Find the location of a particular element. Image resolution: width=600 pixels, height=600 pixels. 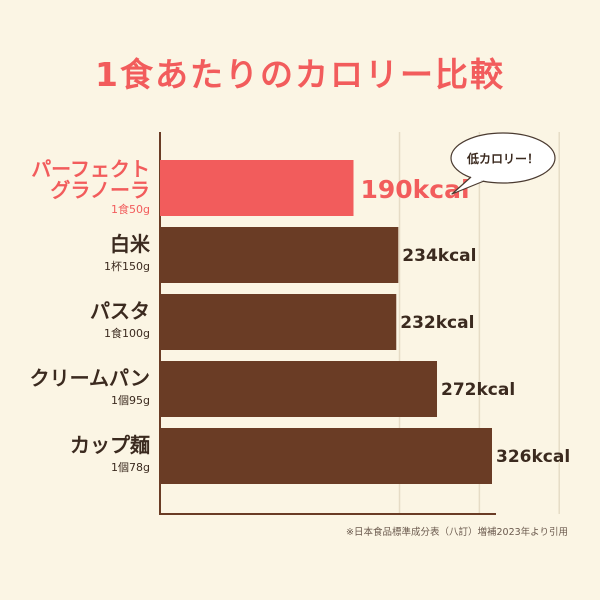

callout-bubble is located at coordinates (503, 158).